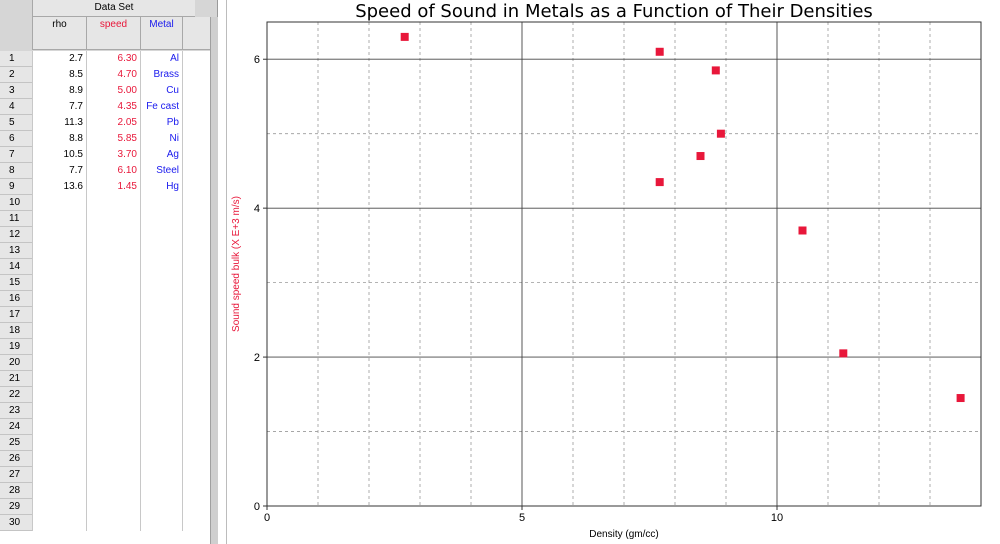 Image resolution: width=1000 pixels, height=544 pixels. Describe the element at coordinates (16, 395) in the screenshot. I see `row-number: 22` at that location.